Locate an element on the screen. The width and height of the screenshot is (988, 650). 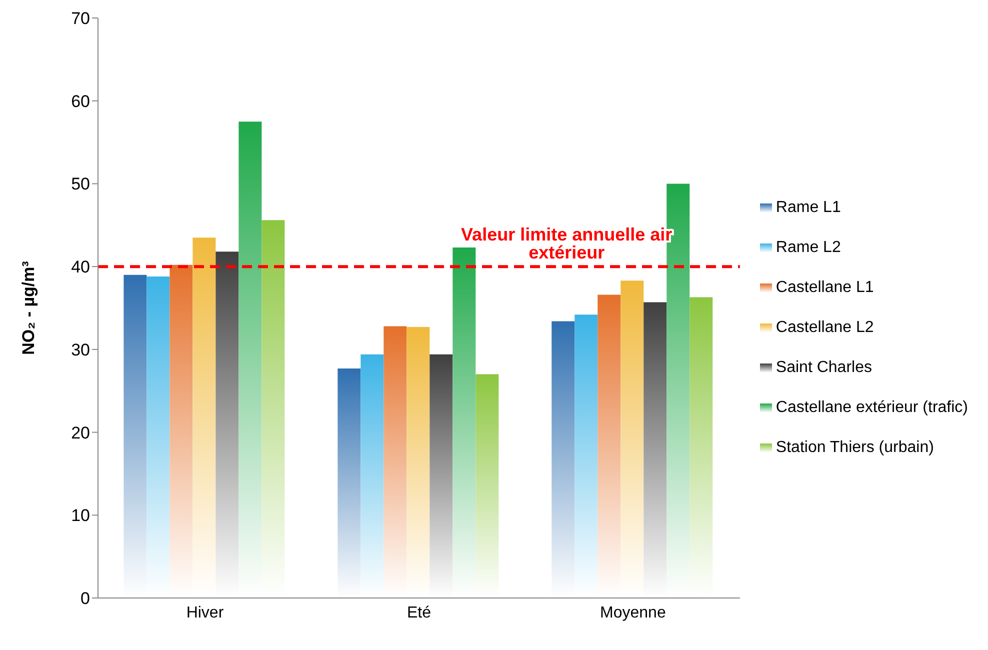
y-tick-label: 40 is located at coordinates (80, 267).